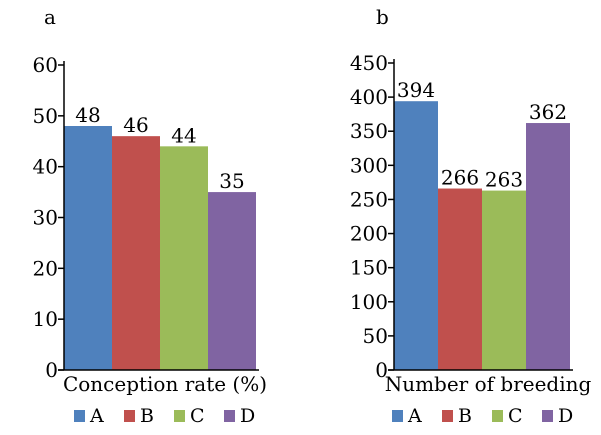 This screenshot has width=601, height=435. I want to click on legend-label-b-a: A, so click(414, 416).